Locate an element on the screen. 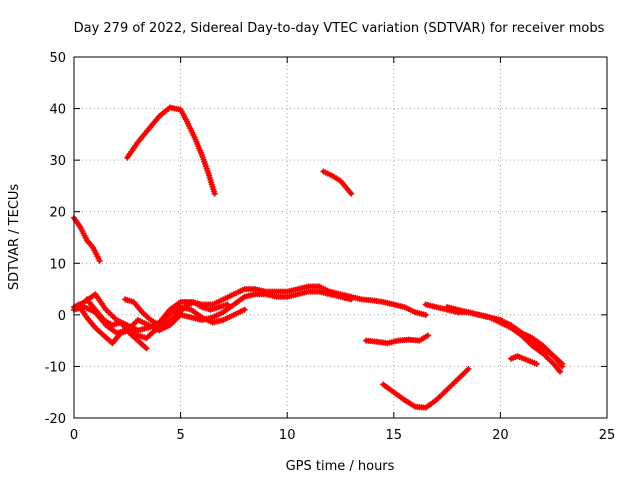 This screenshot has height=480, width=640. y-tick-label: 30 is located at coordinates (57, 161).